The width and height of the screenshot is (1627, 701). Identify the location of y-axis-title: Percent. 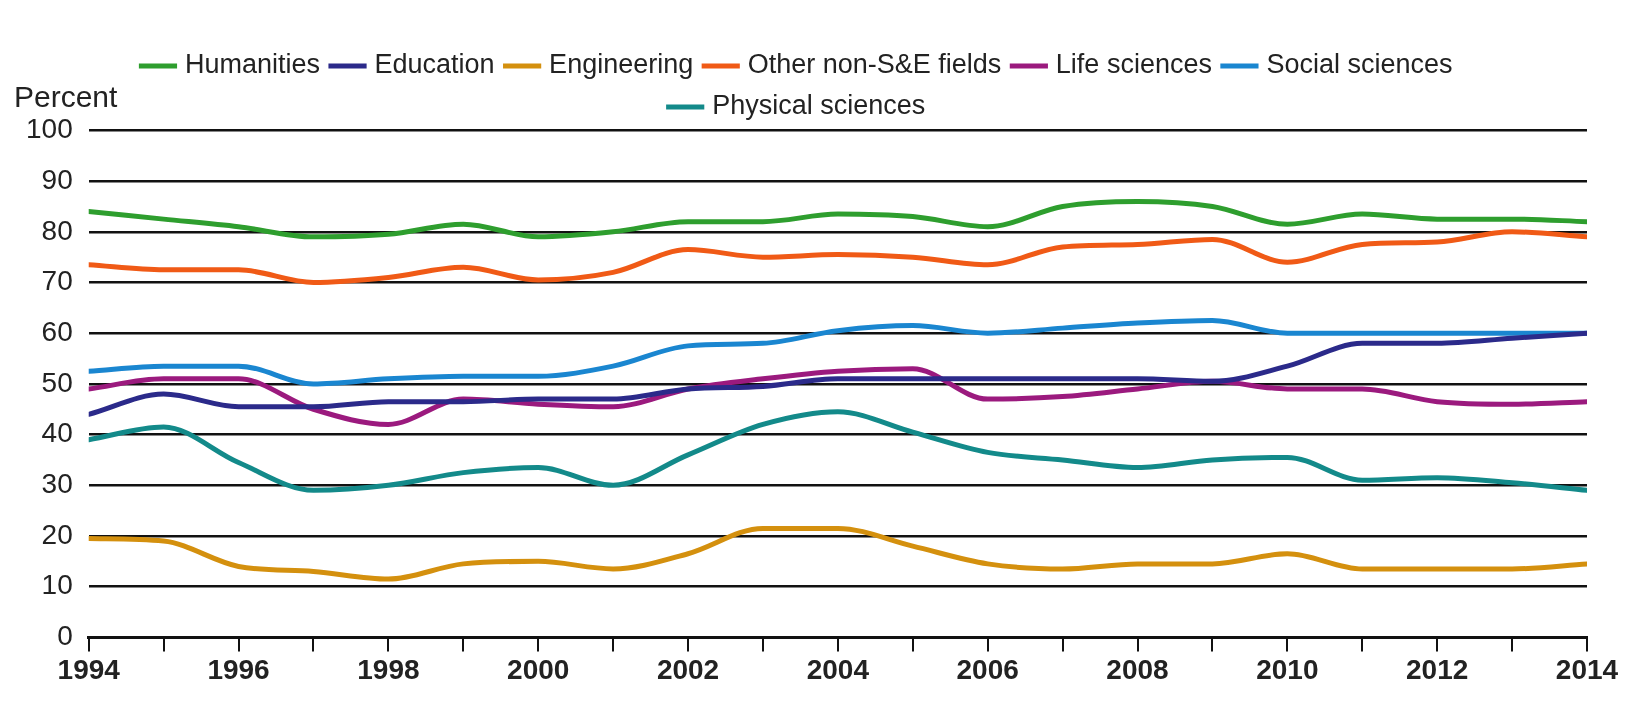
(66, 97).